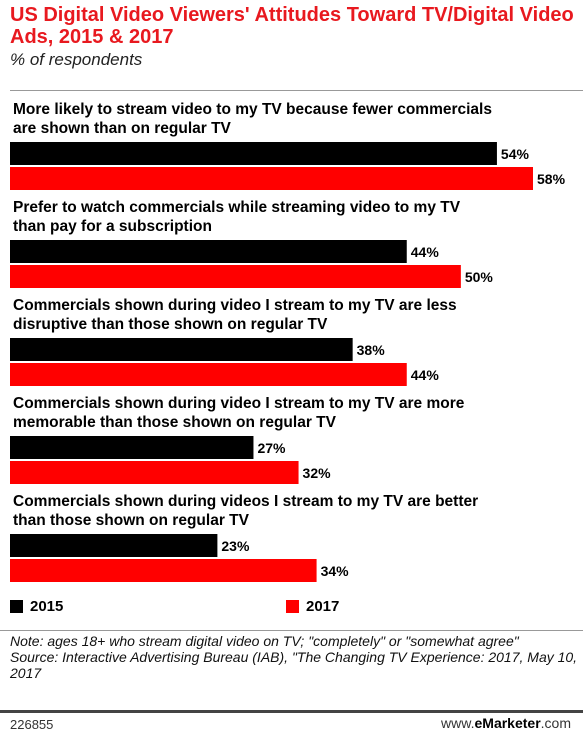 The height and width of the screenshot is (744, 583). What do you see at coordinates (291, 630) in the screenshot?
I see `notes-divider` at bounding box center [291, 630].